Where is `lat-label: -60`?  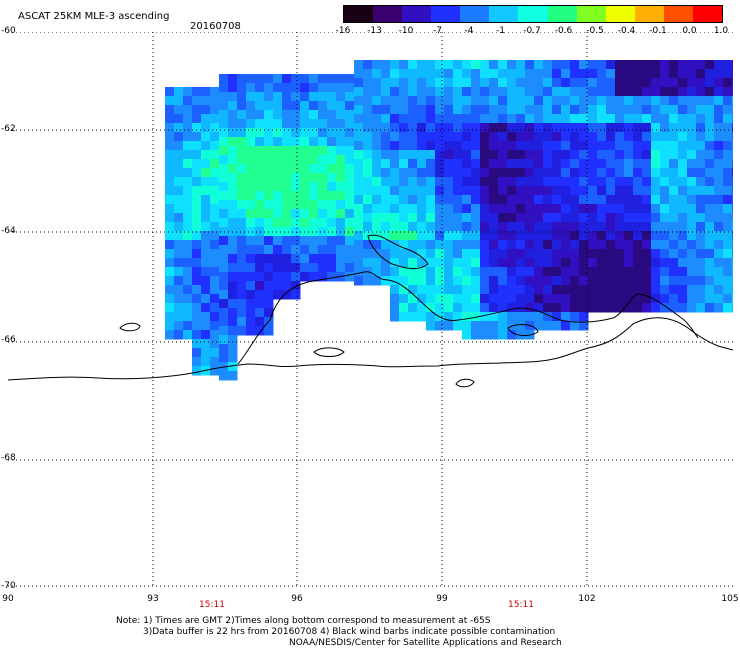
lat-label: -60 is located at coordinates (8, 31).